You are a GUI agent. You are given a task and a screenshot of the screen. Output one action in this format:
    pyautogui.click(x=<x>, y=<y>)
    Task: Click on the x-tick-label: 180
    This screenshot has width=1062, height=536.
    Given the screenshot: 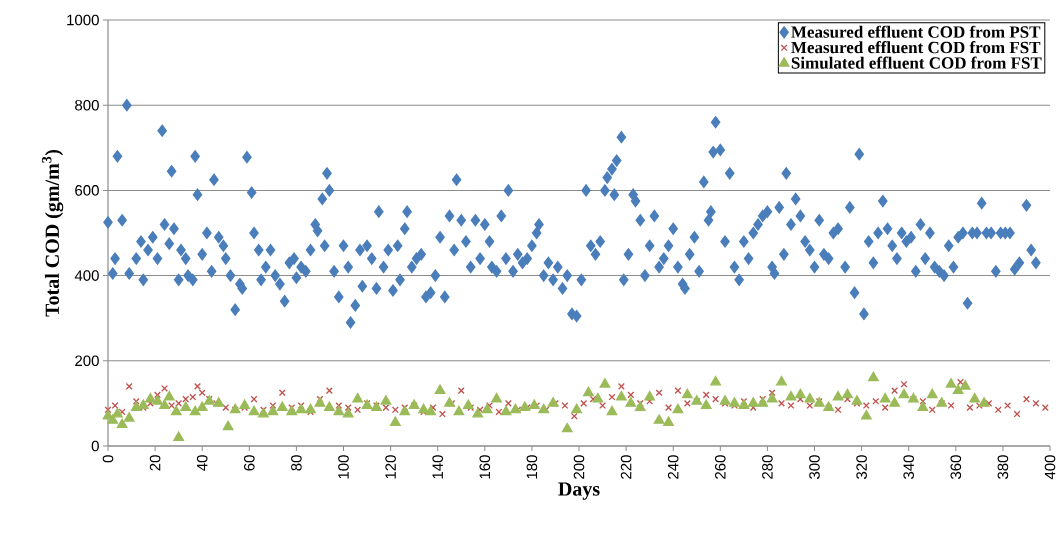 What is the action you would take?
    pyautogui.click(x=532, y=467)
    